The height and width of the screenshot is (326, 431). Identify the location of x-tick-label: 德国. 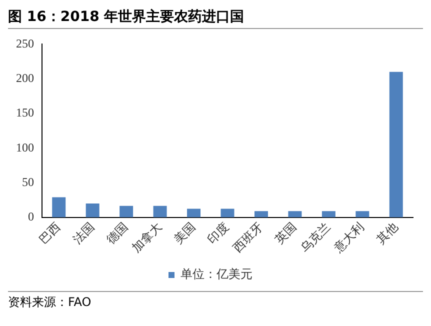
(117, 233).